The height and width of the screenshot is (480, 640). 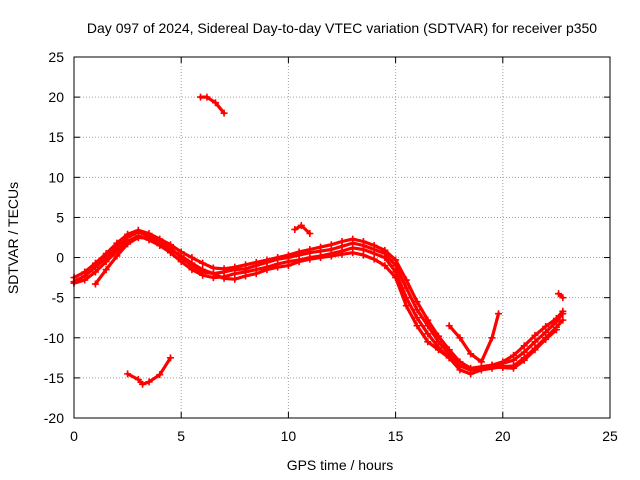 What do you see at coordinates (396, 436) in the screenshot?
I see `x-tick-label: 15` at bounding box center [396, 436].